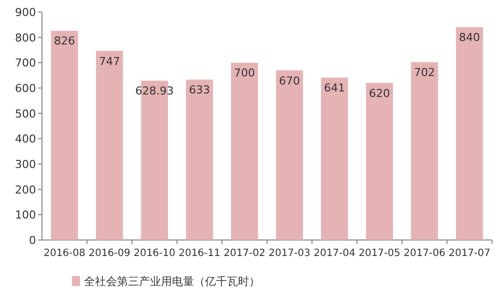  What do you see at coordinates (289, 81) in the screenshot?
I see `data-label: 670` at bounding box center [289, 81].